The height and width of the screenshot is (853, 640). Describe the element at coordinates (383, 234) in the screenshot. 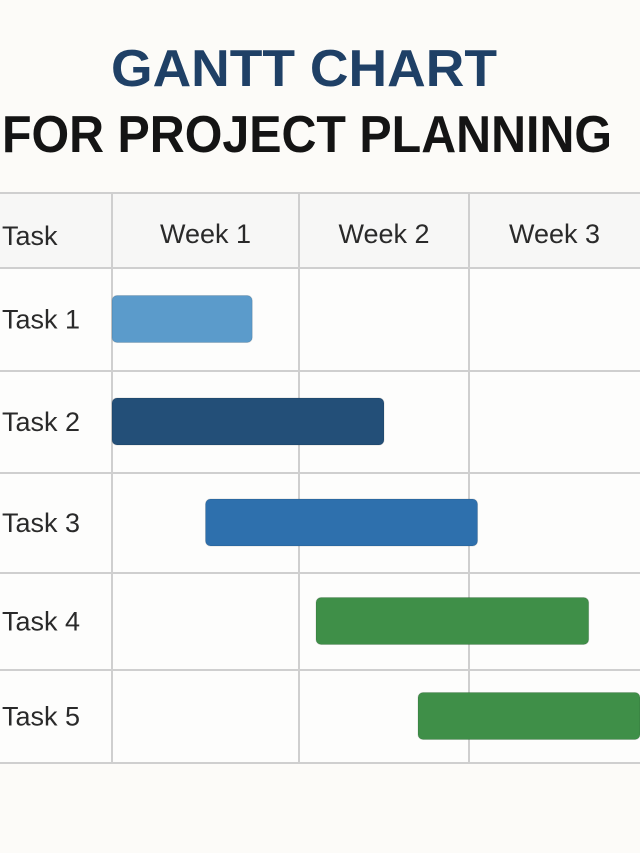

I see `column-header-week: Week 2` at that location.